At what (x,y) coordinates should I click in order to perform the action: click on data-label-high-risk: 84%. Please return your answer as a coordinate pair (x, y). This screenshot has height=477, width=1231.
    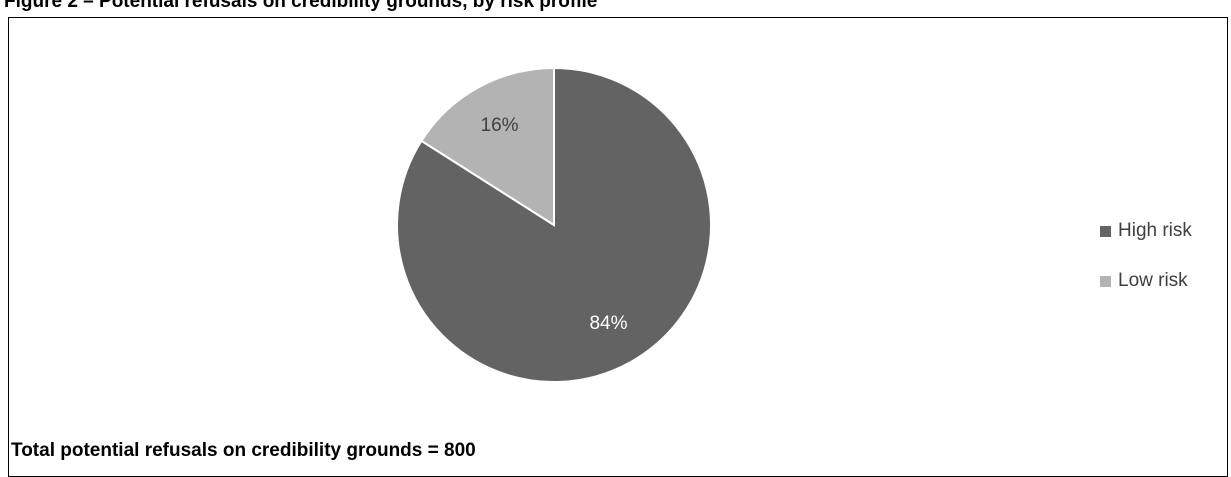
    Looking at the image, I should click on (608, 323).